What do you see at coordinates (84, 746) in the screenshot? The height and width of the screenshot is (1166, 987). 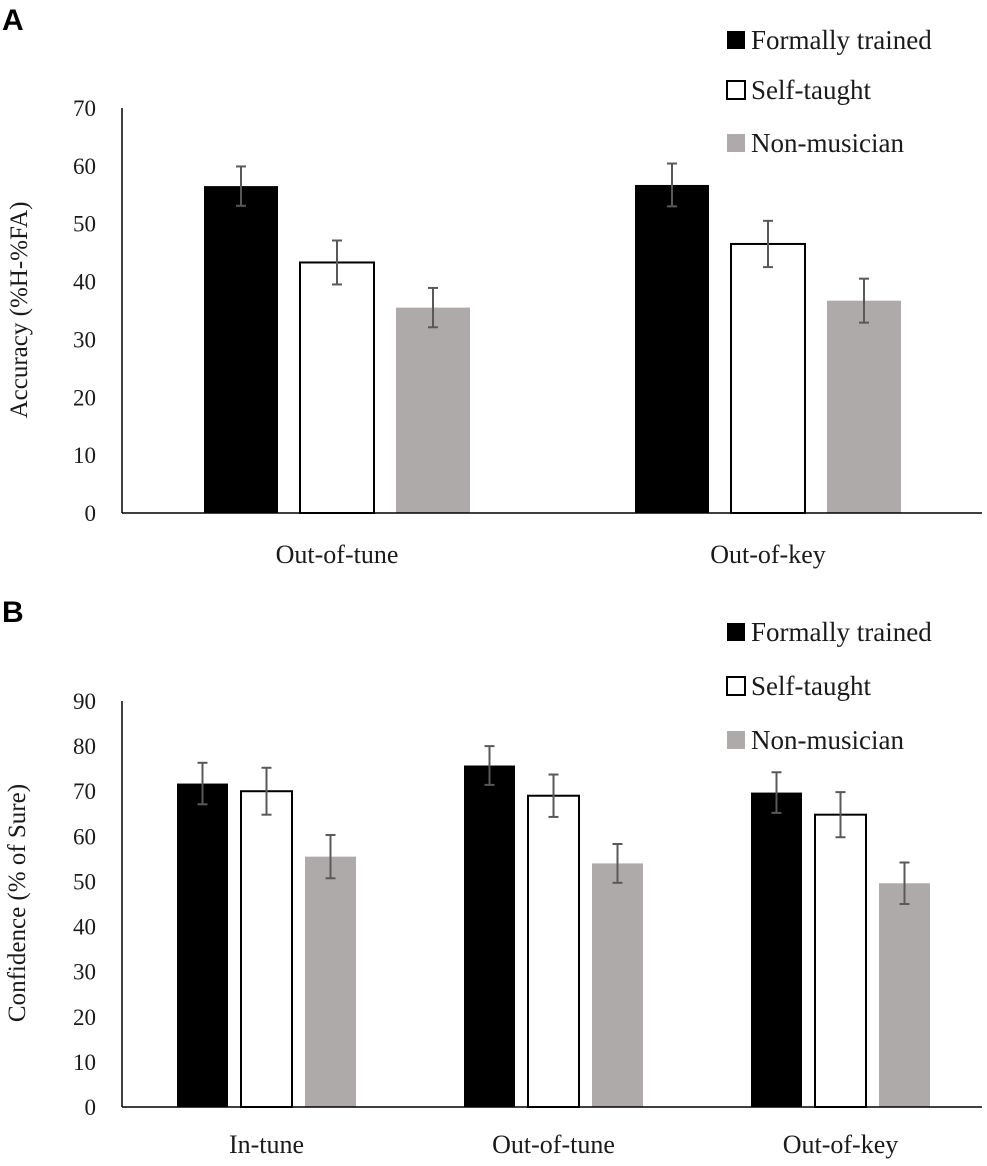 I see `y-tick-label: 80` at bounding box center [84, 746].